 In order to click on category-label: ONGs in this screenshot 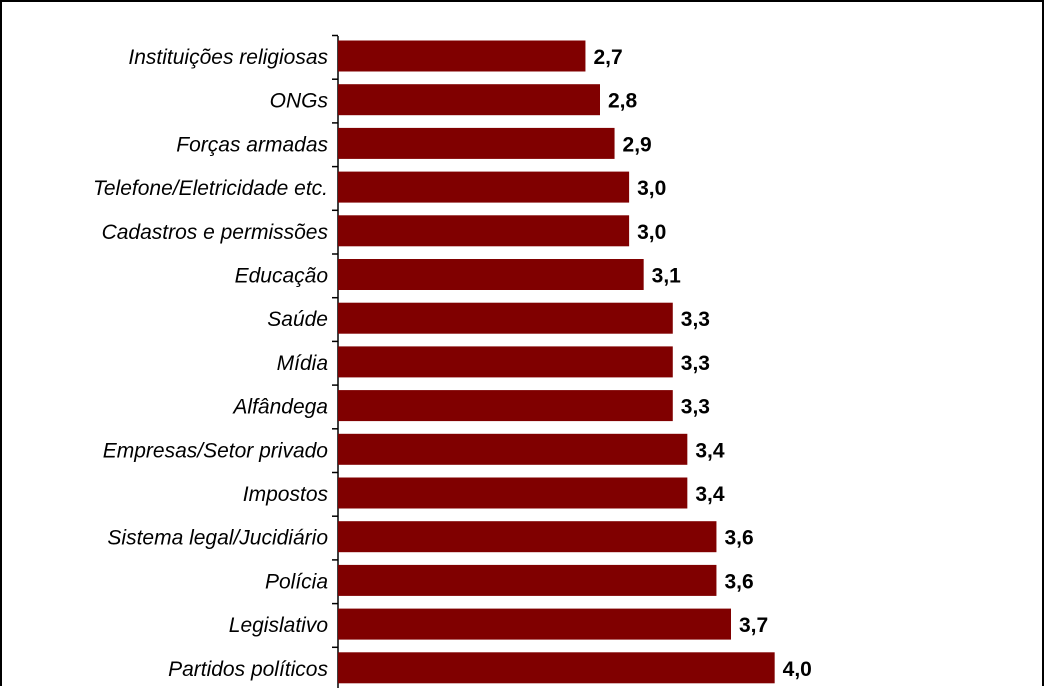, I will do `click(299, 101)`.